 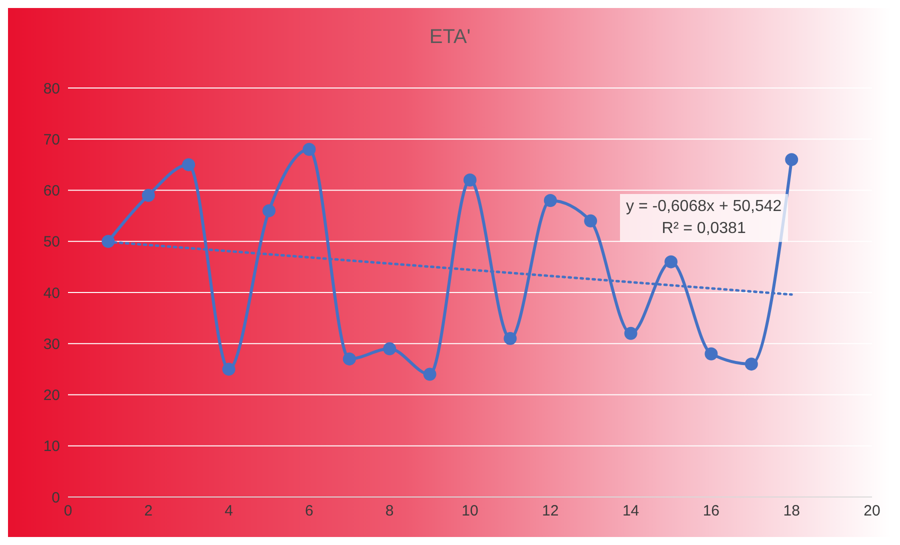 What do you see at coordinates (791, 511) in the screenshot?
I see `x-tick-label: 18` at bounding box center [791, 511].